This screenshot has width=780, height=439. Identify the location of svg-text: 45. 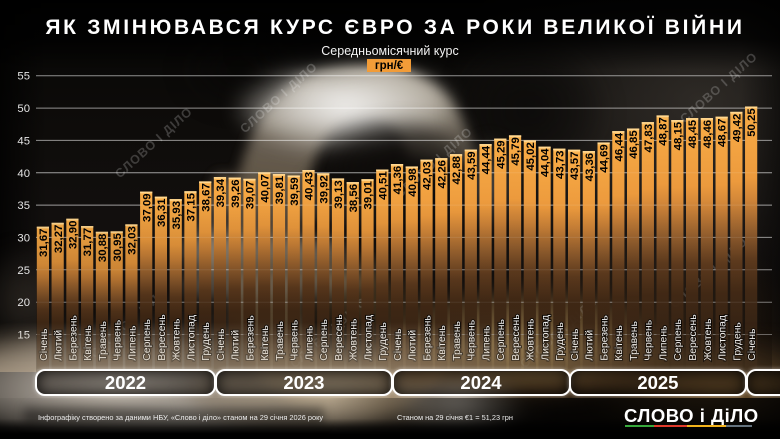
(23, 141).